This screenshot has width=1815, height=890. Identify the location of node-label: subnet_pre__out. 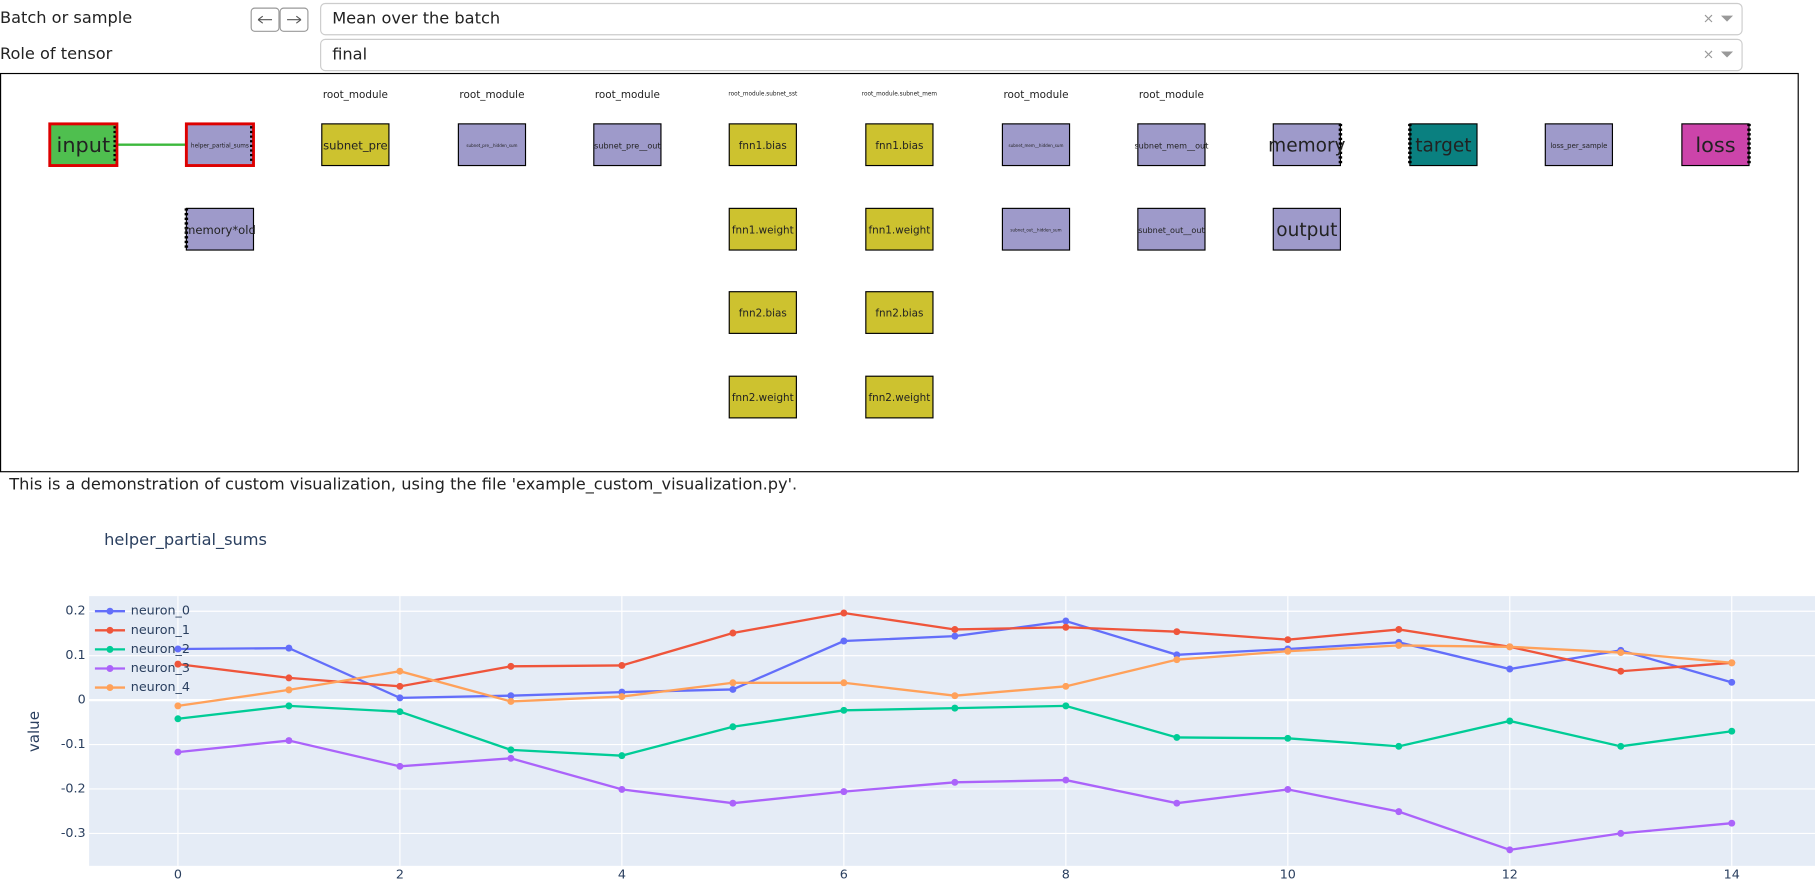
(627, 145).